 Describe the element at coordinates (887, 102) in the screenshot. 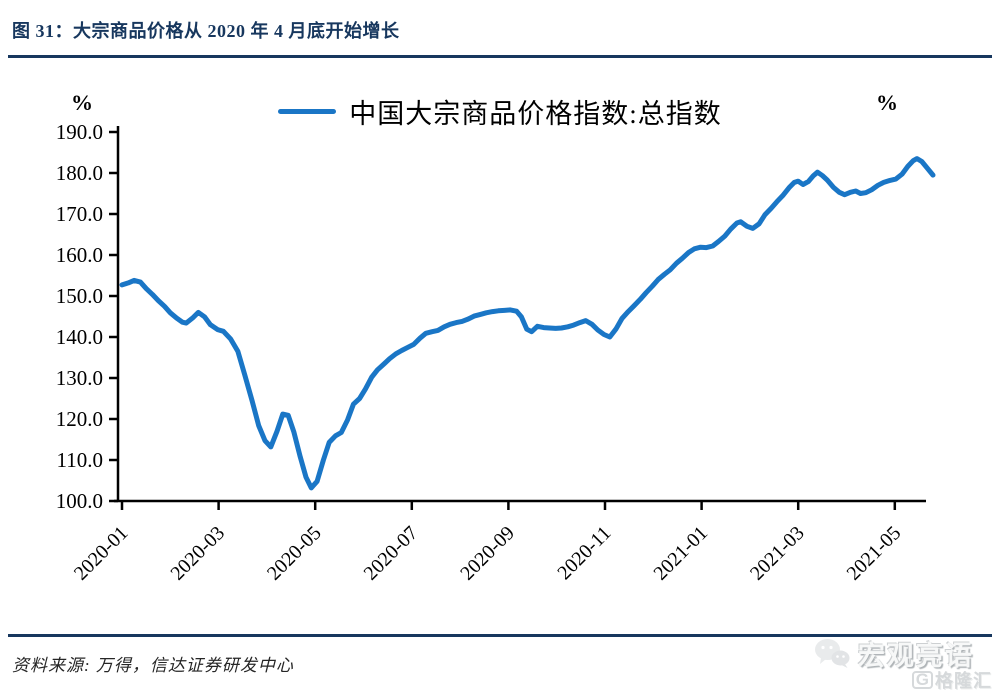

I see `right-axis-unit-label: %` at that location.